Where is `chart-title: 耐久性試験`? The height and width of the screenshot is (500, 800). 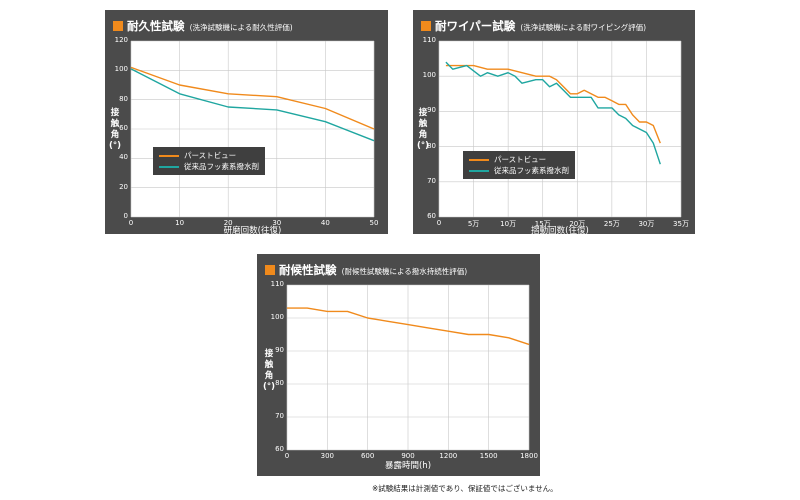 chart-title: 耐久性試験 is located at coordinates (156, 26).